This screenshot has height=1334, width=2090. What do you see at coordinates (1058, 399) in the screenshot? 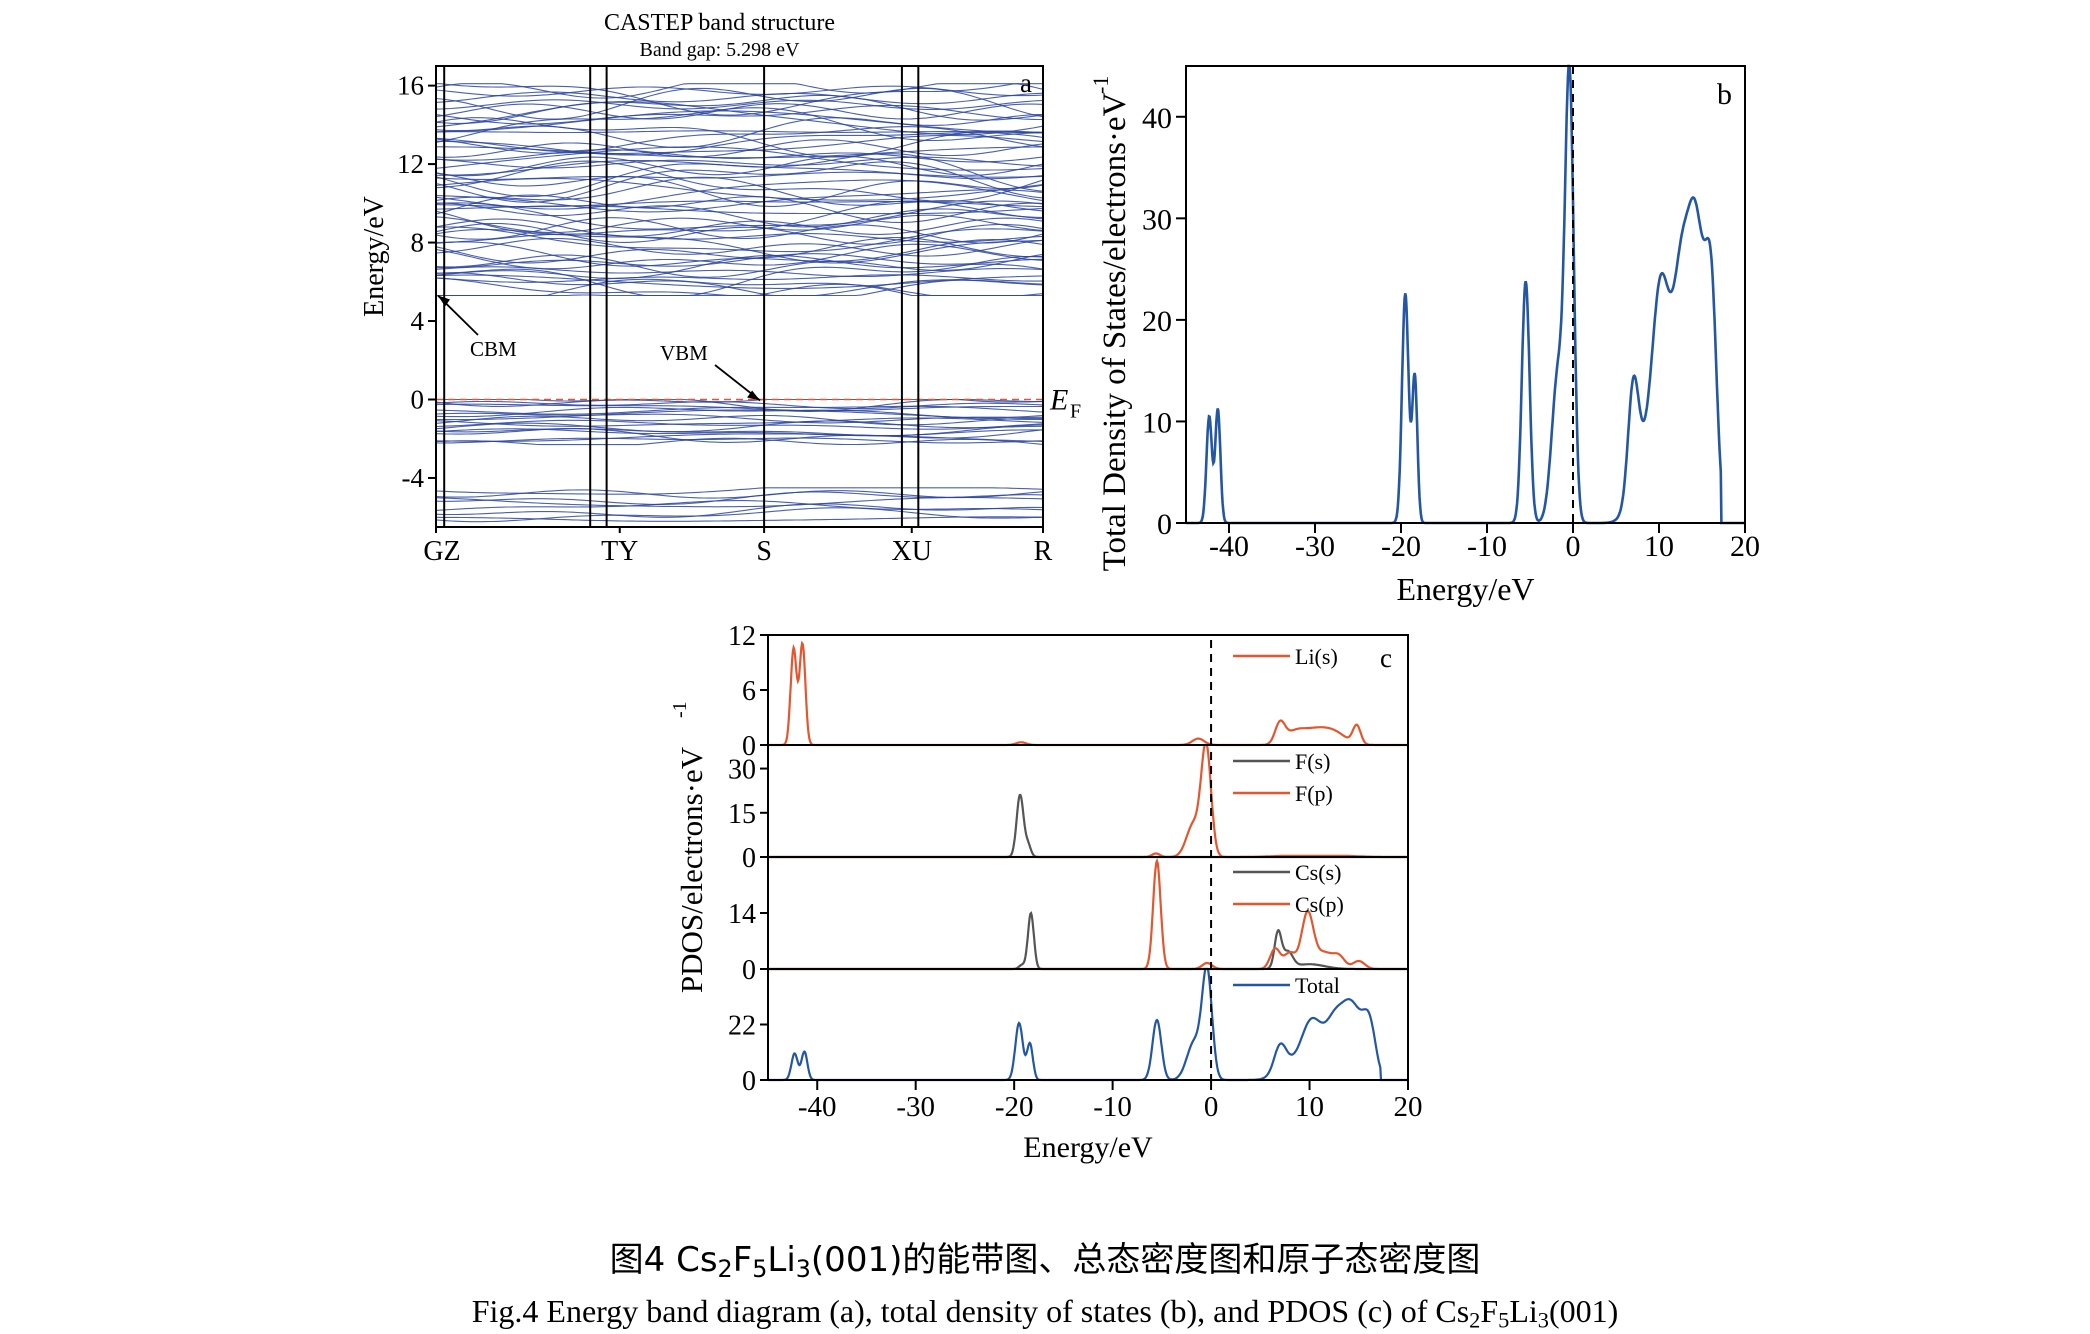
I see `fermi-label: E` at bounding box center [1058, 399].